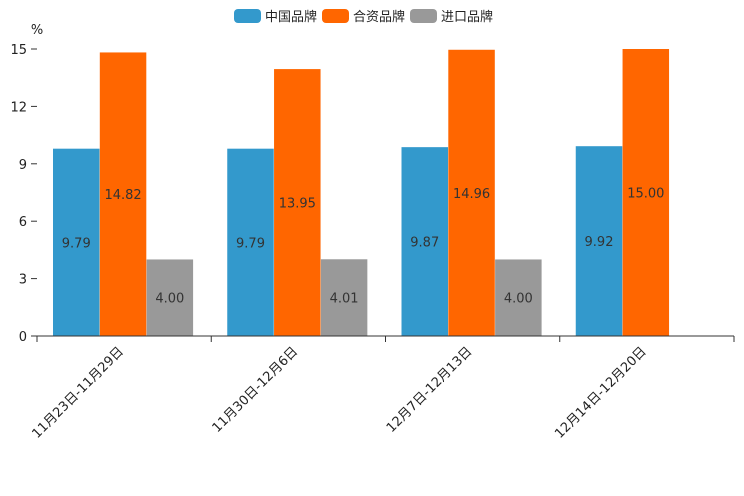  I want to click on legend-label: 进口品牌, so click(467, 17).